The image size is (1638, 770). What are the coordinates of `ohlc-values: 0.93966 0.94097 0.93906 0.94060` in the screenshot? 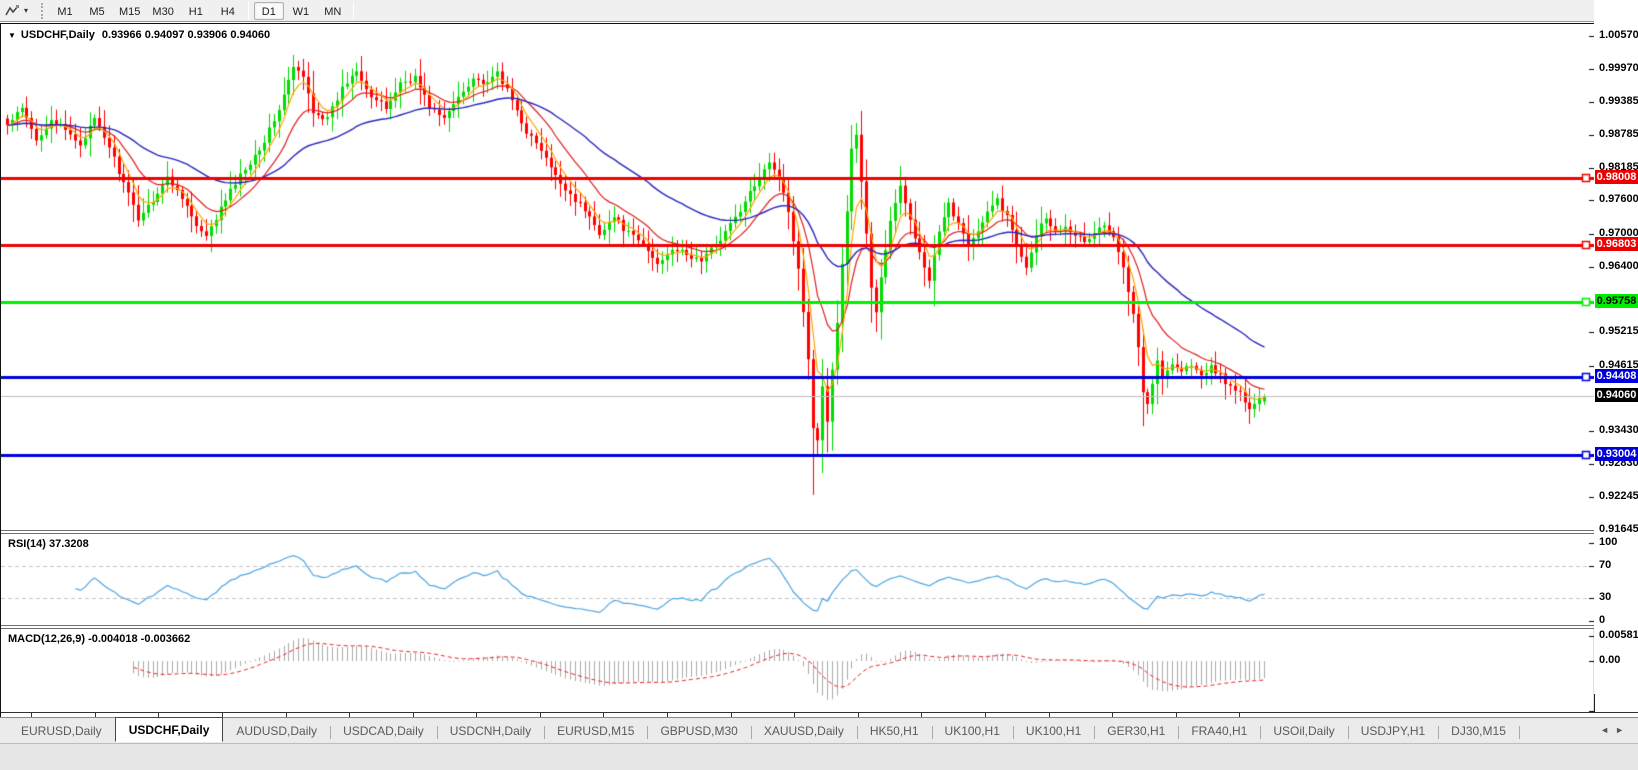 It's located at (186, 35).